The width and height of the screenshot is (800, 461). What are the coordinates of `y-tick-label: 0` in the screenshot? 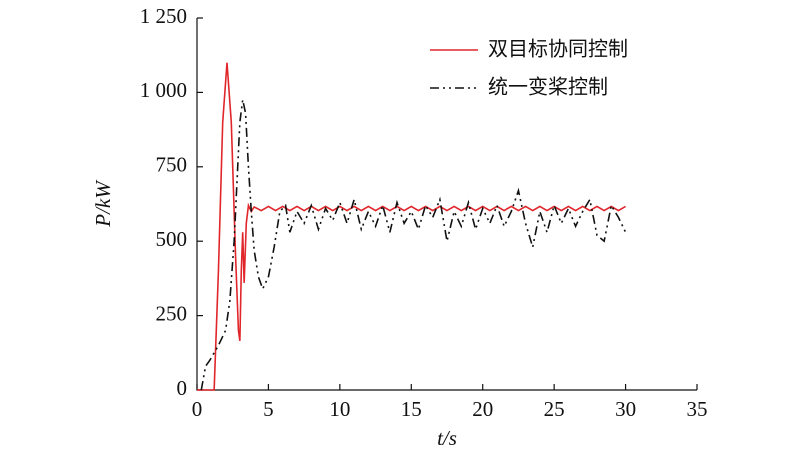 It's located at (182, 388).